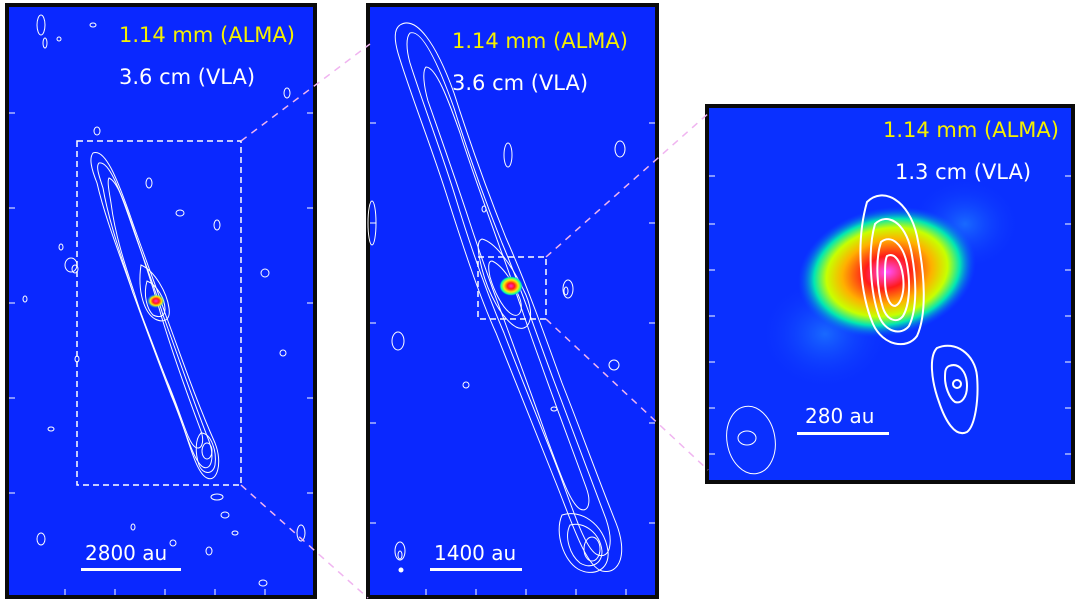 This screenshot has width=1075, height=601. I want to click on scale-label: 2800 au, so click(126, 553).